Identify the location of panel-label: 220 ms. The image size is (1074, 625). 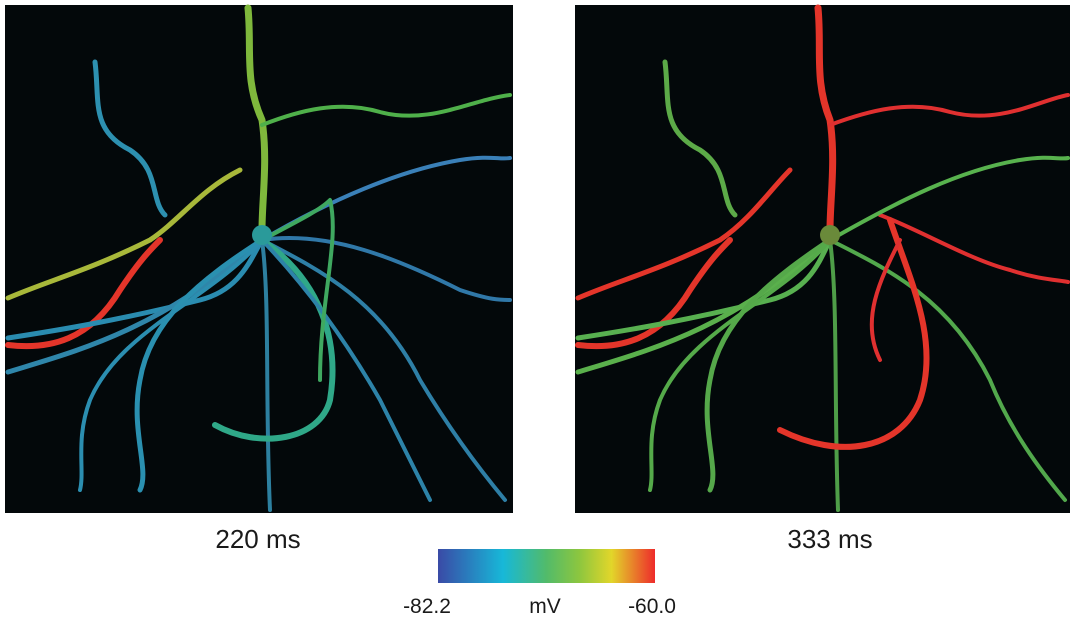
(257, 539).